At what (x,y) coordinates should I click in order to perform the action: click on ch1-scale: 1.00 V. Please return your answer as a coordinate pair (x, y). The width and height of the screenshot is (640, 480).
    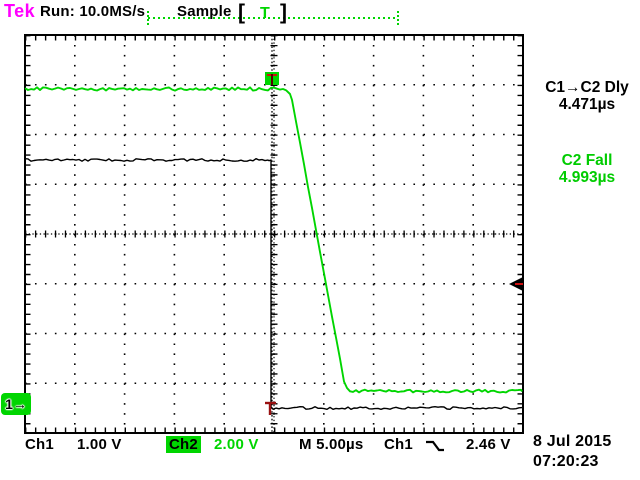
    Looking at the image, I should click on (99, 444).